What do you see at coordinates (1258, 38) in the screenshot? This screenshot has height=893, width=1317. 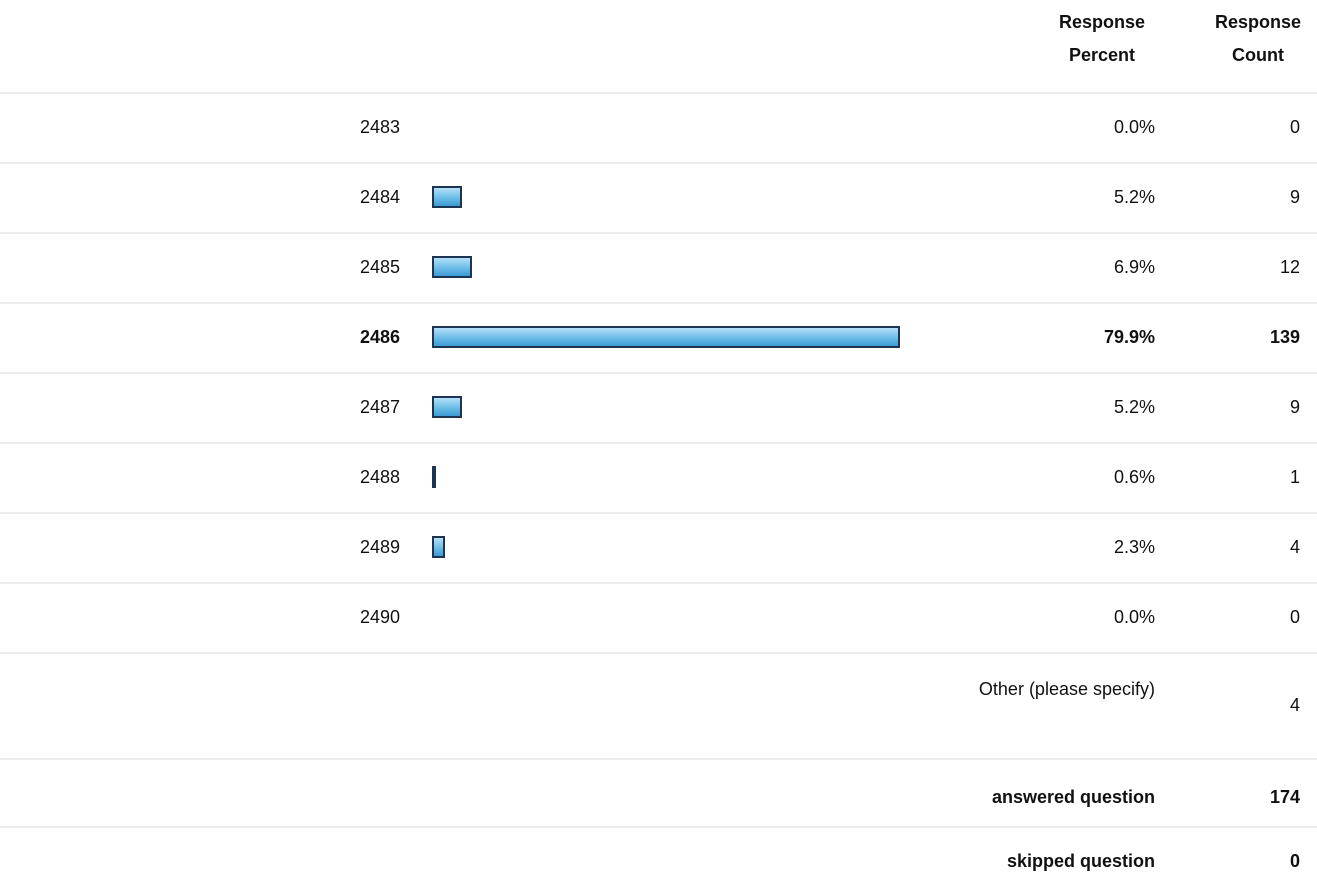 I see `column-header: Response Count` at bounding box center [1258, 38].